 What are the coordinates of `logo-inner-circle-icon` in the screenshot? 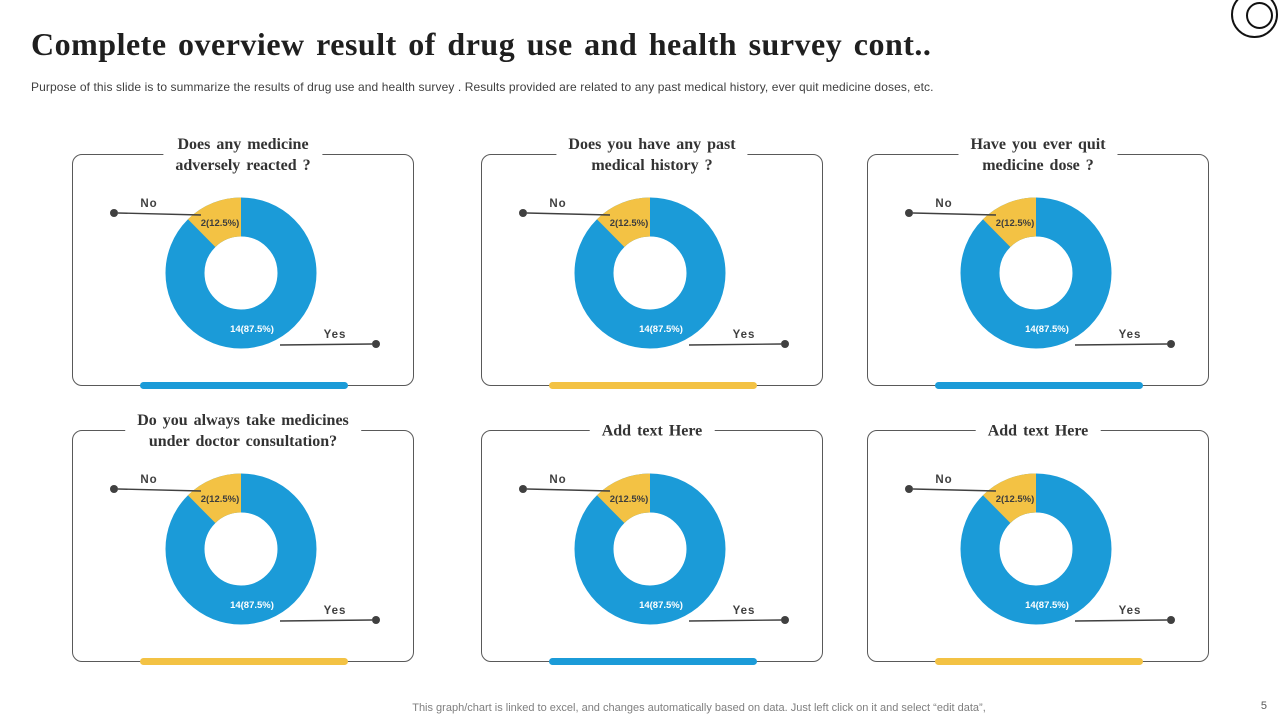 It's located at (1259, 15).